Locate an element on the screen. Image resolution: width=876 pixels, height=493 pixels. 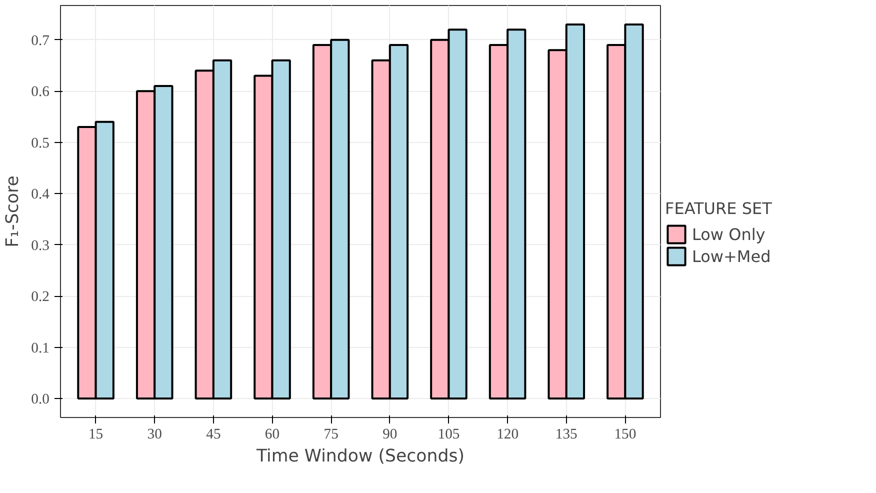
legend-label: Low Only is located at coordinates (729, 234).